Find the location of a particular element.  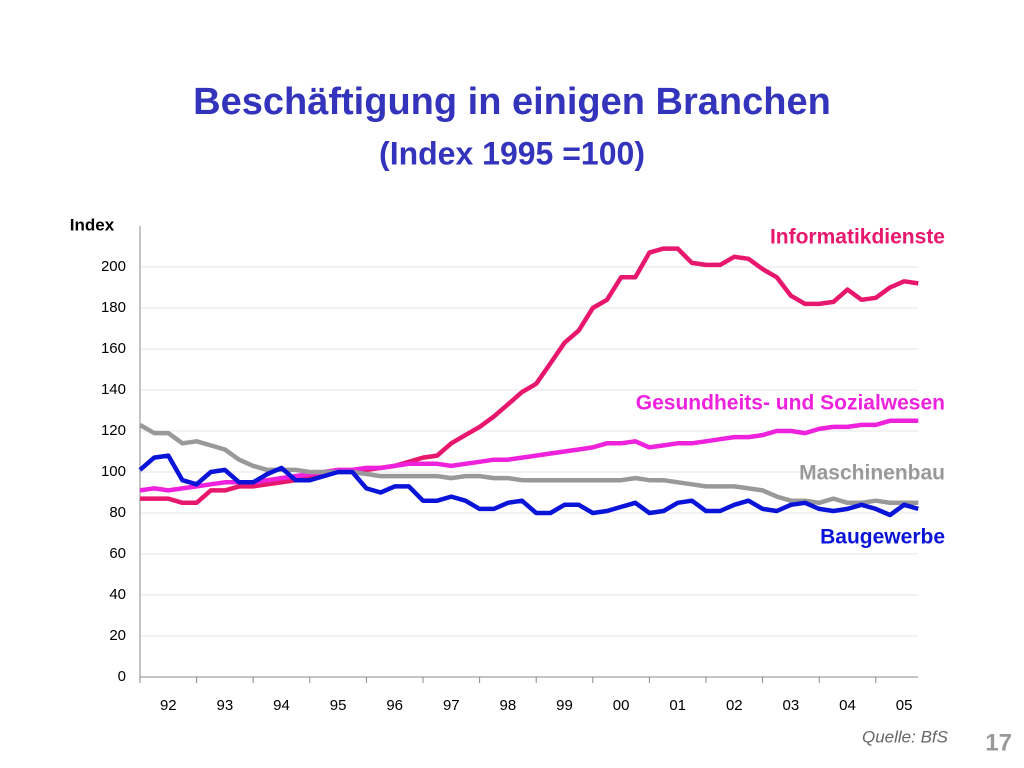

x-tick-label: 03 is located at coordinates (791, 705).